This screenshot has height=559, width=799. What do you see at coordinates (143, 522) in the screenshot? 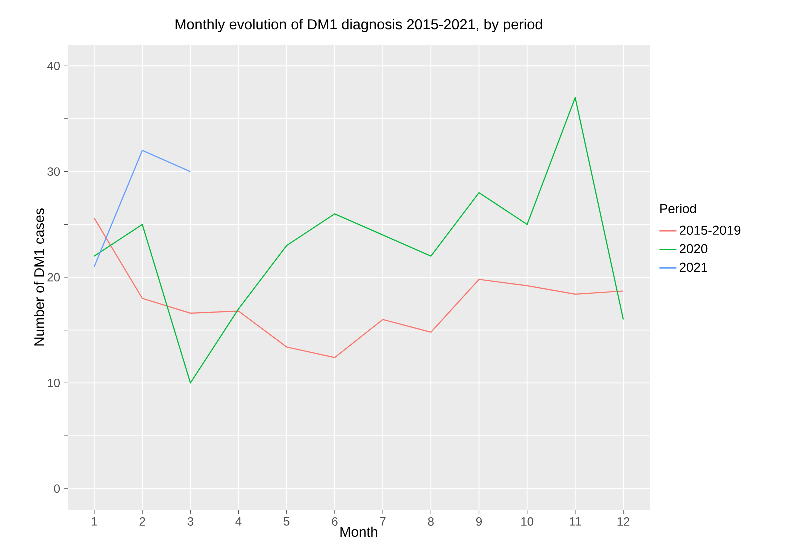
I see `x-tick-label: 2` at bounding box center [143, 522].